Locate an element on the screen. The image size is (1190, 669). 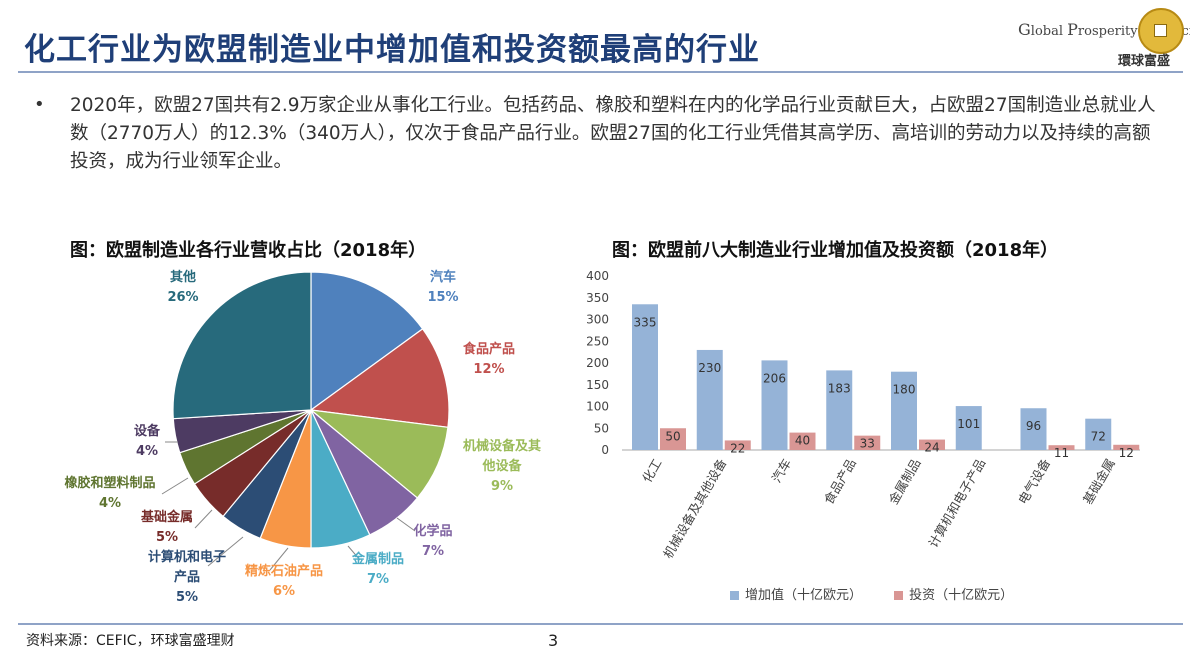
x-category-label: 金属制品 is located at coordinates (905, 481).